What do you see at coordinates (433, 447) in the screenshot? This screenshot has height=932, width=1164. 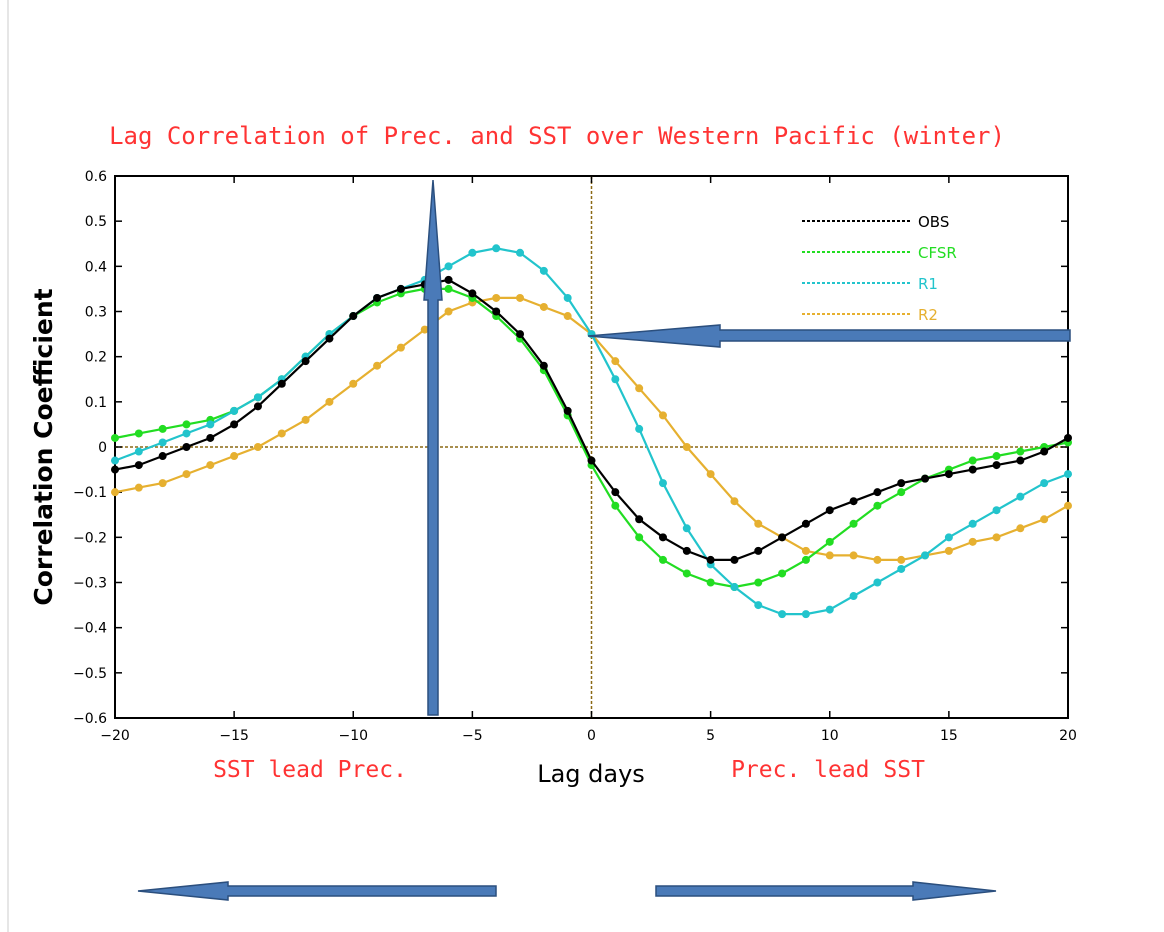 I see `up-arrow` at bounding box center [433, 447].